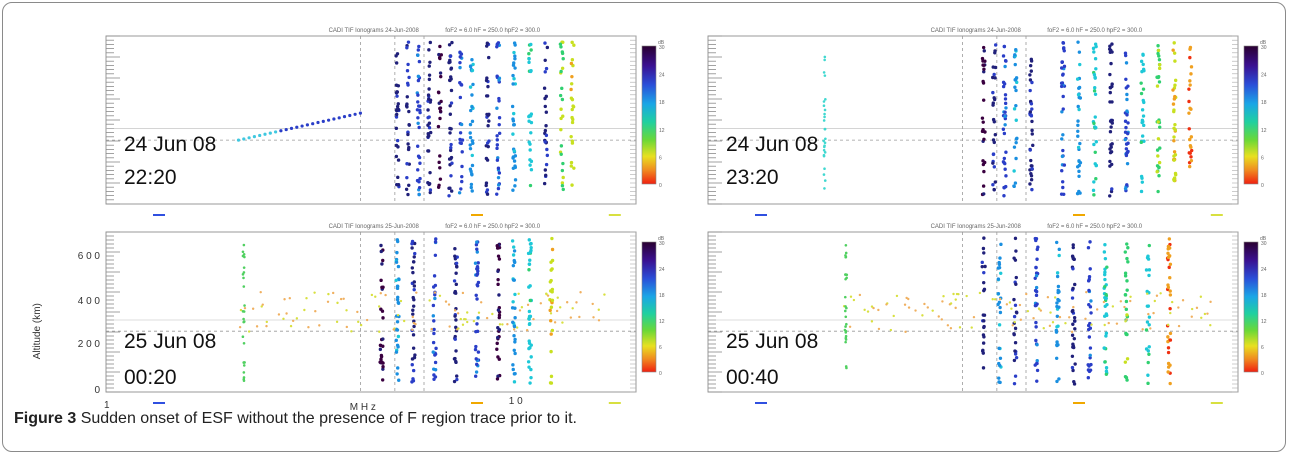 The image size is (1292, 456). I want to click on colorbar-unit: dB, so click(661, 239).